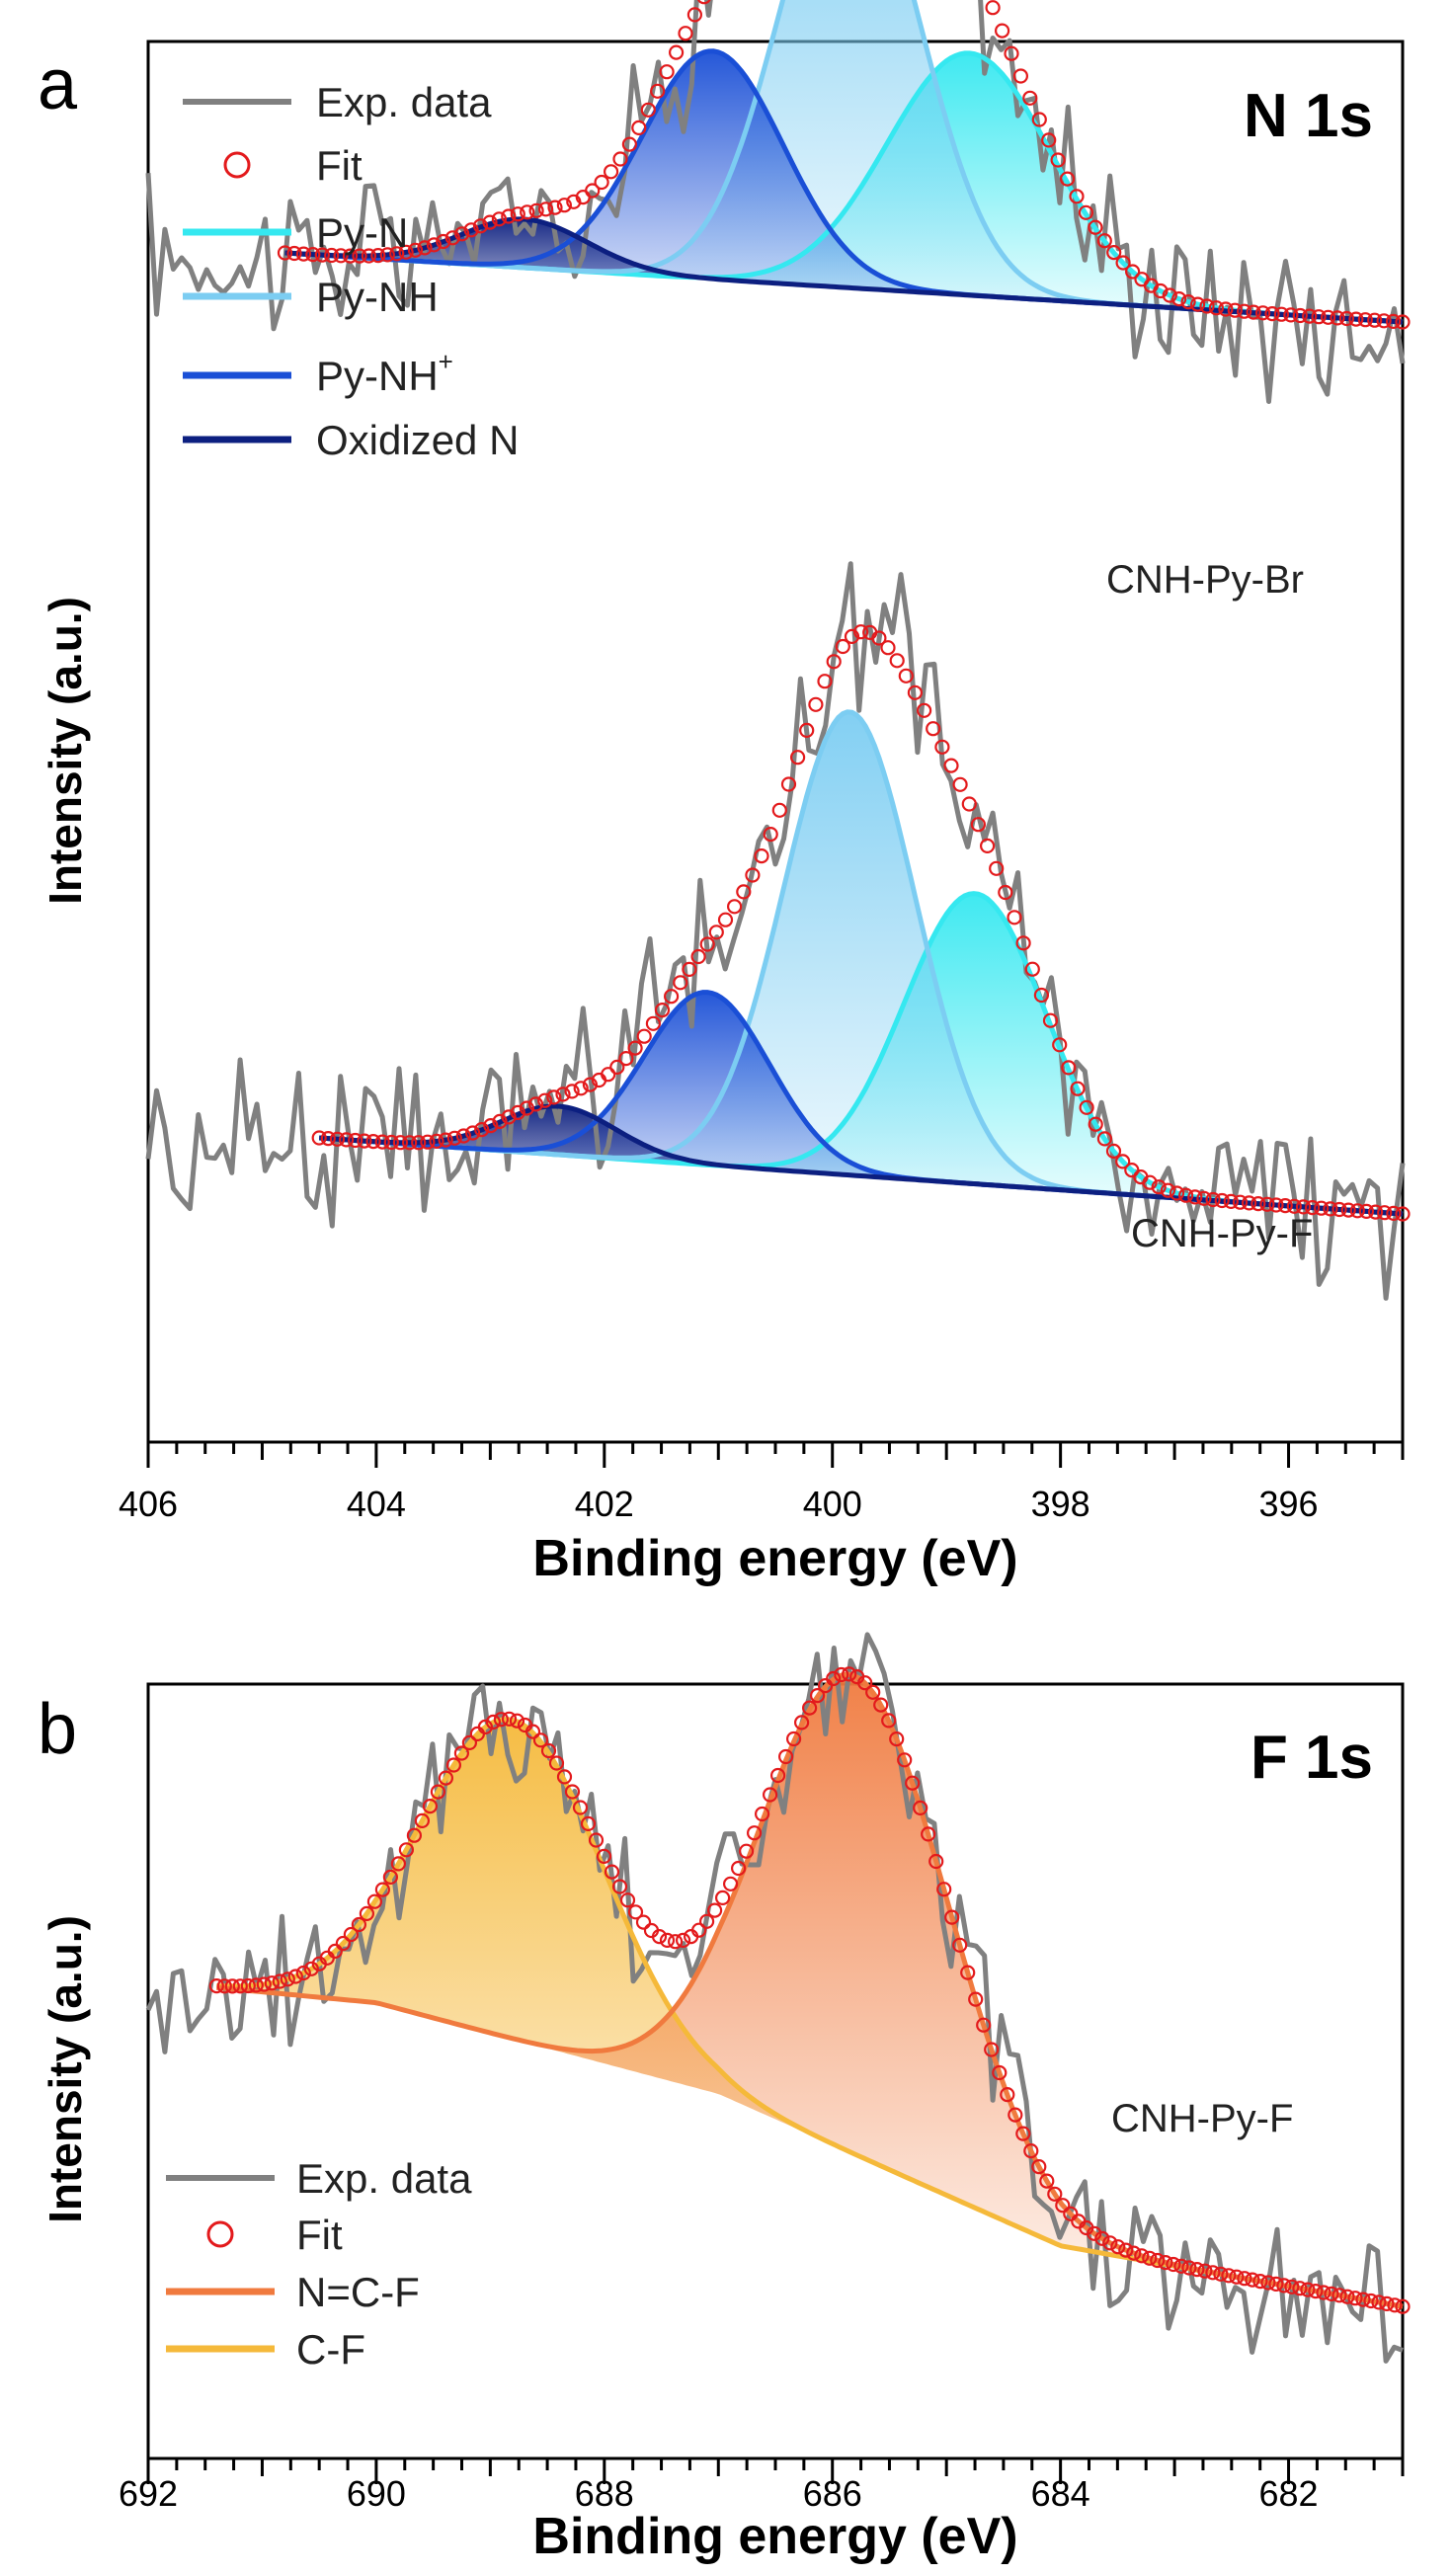  Describe the element at coordinates (148, 1504) in the screenshot. I see `x-tick-label-a-406: 406` at that location.